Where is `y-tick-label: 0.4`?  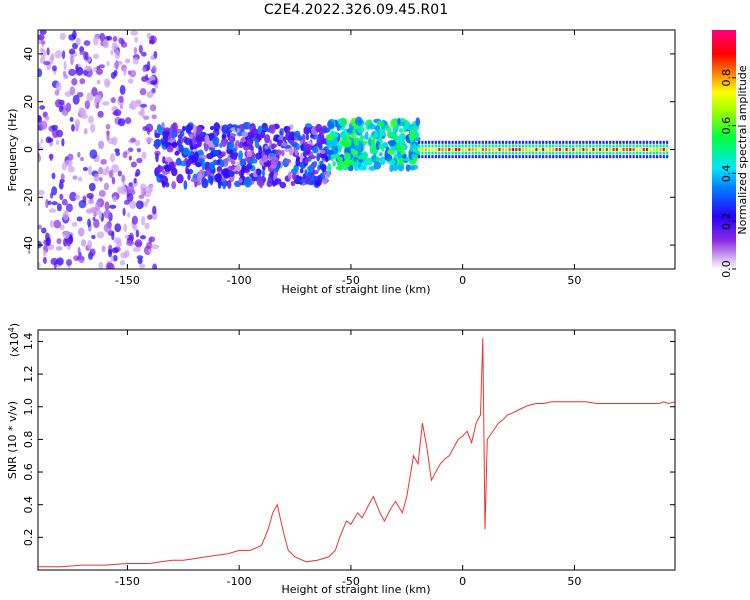 y-tick-label: 0.4 is located at coordinates (28, 504).